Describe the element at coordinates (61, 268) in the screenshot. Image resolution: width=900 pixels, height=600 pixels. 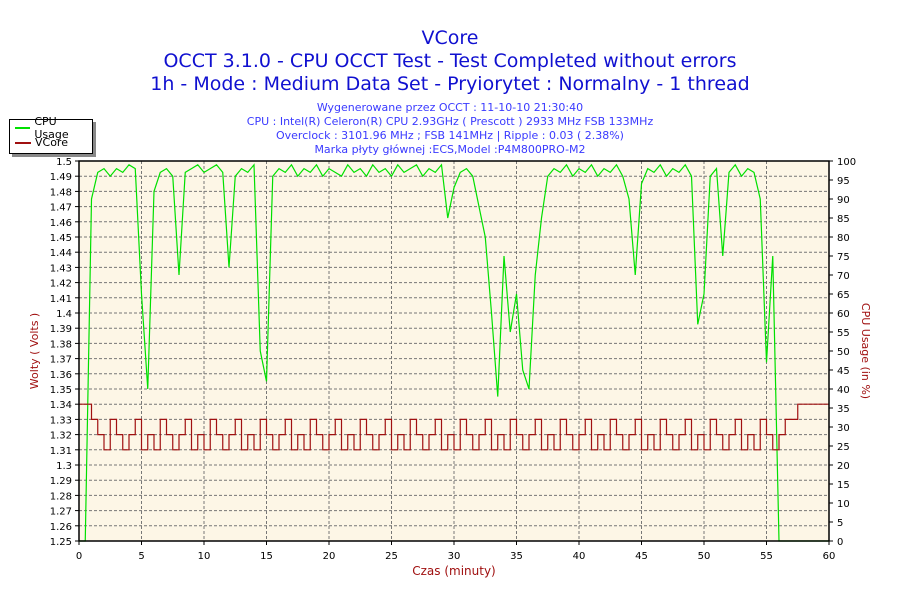
I see `y-tick-label: 1.43` at that location.